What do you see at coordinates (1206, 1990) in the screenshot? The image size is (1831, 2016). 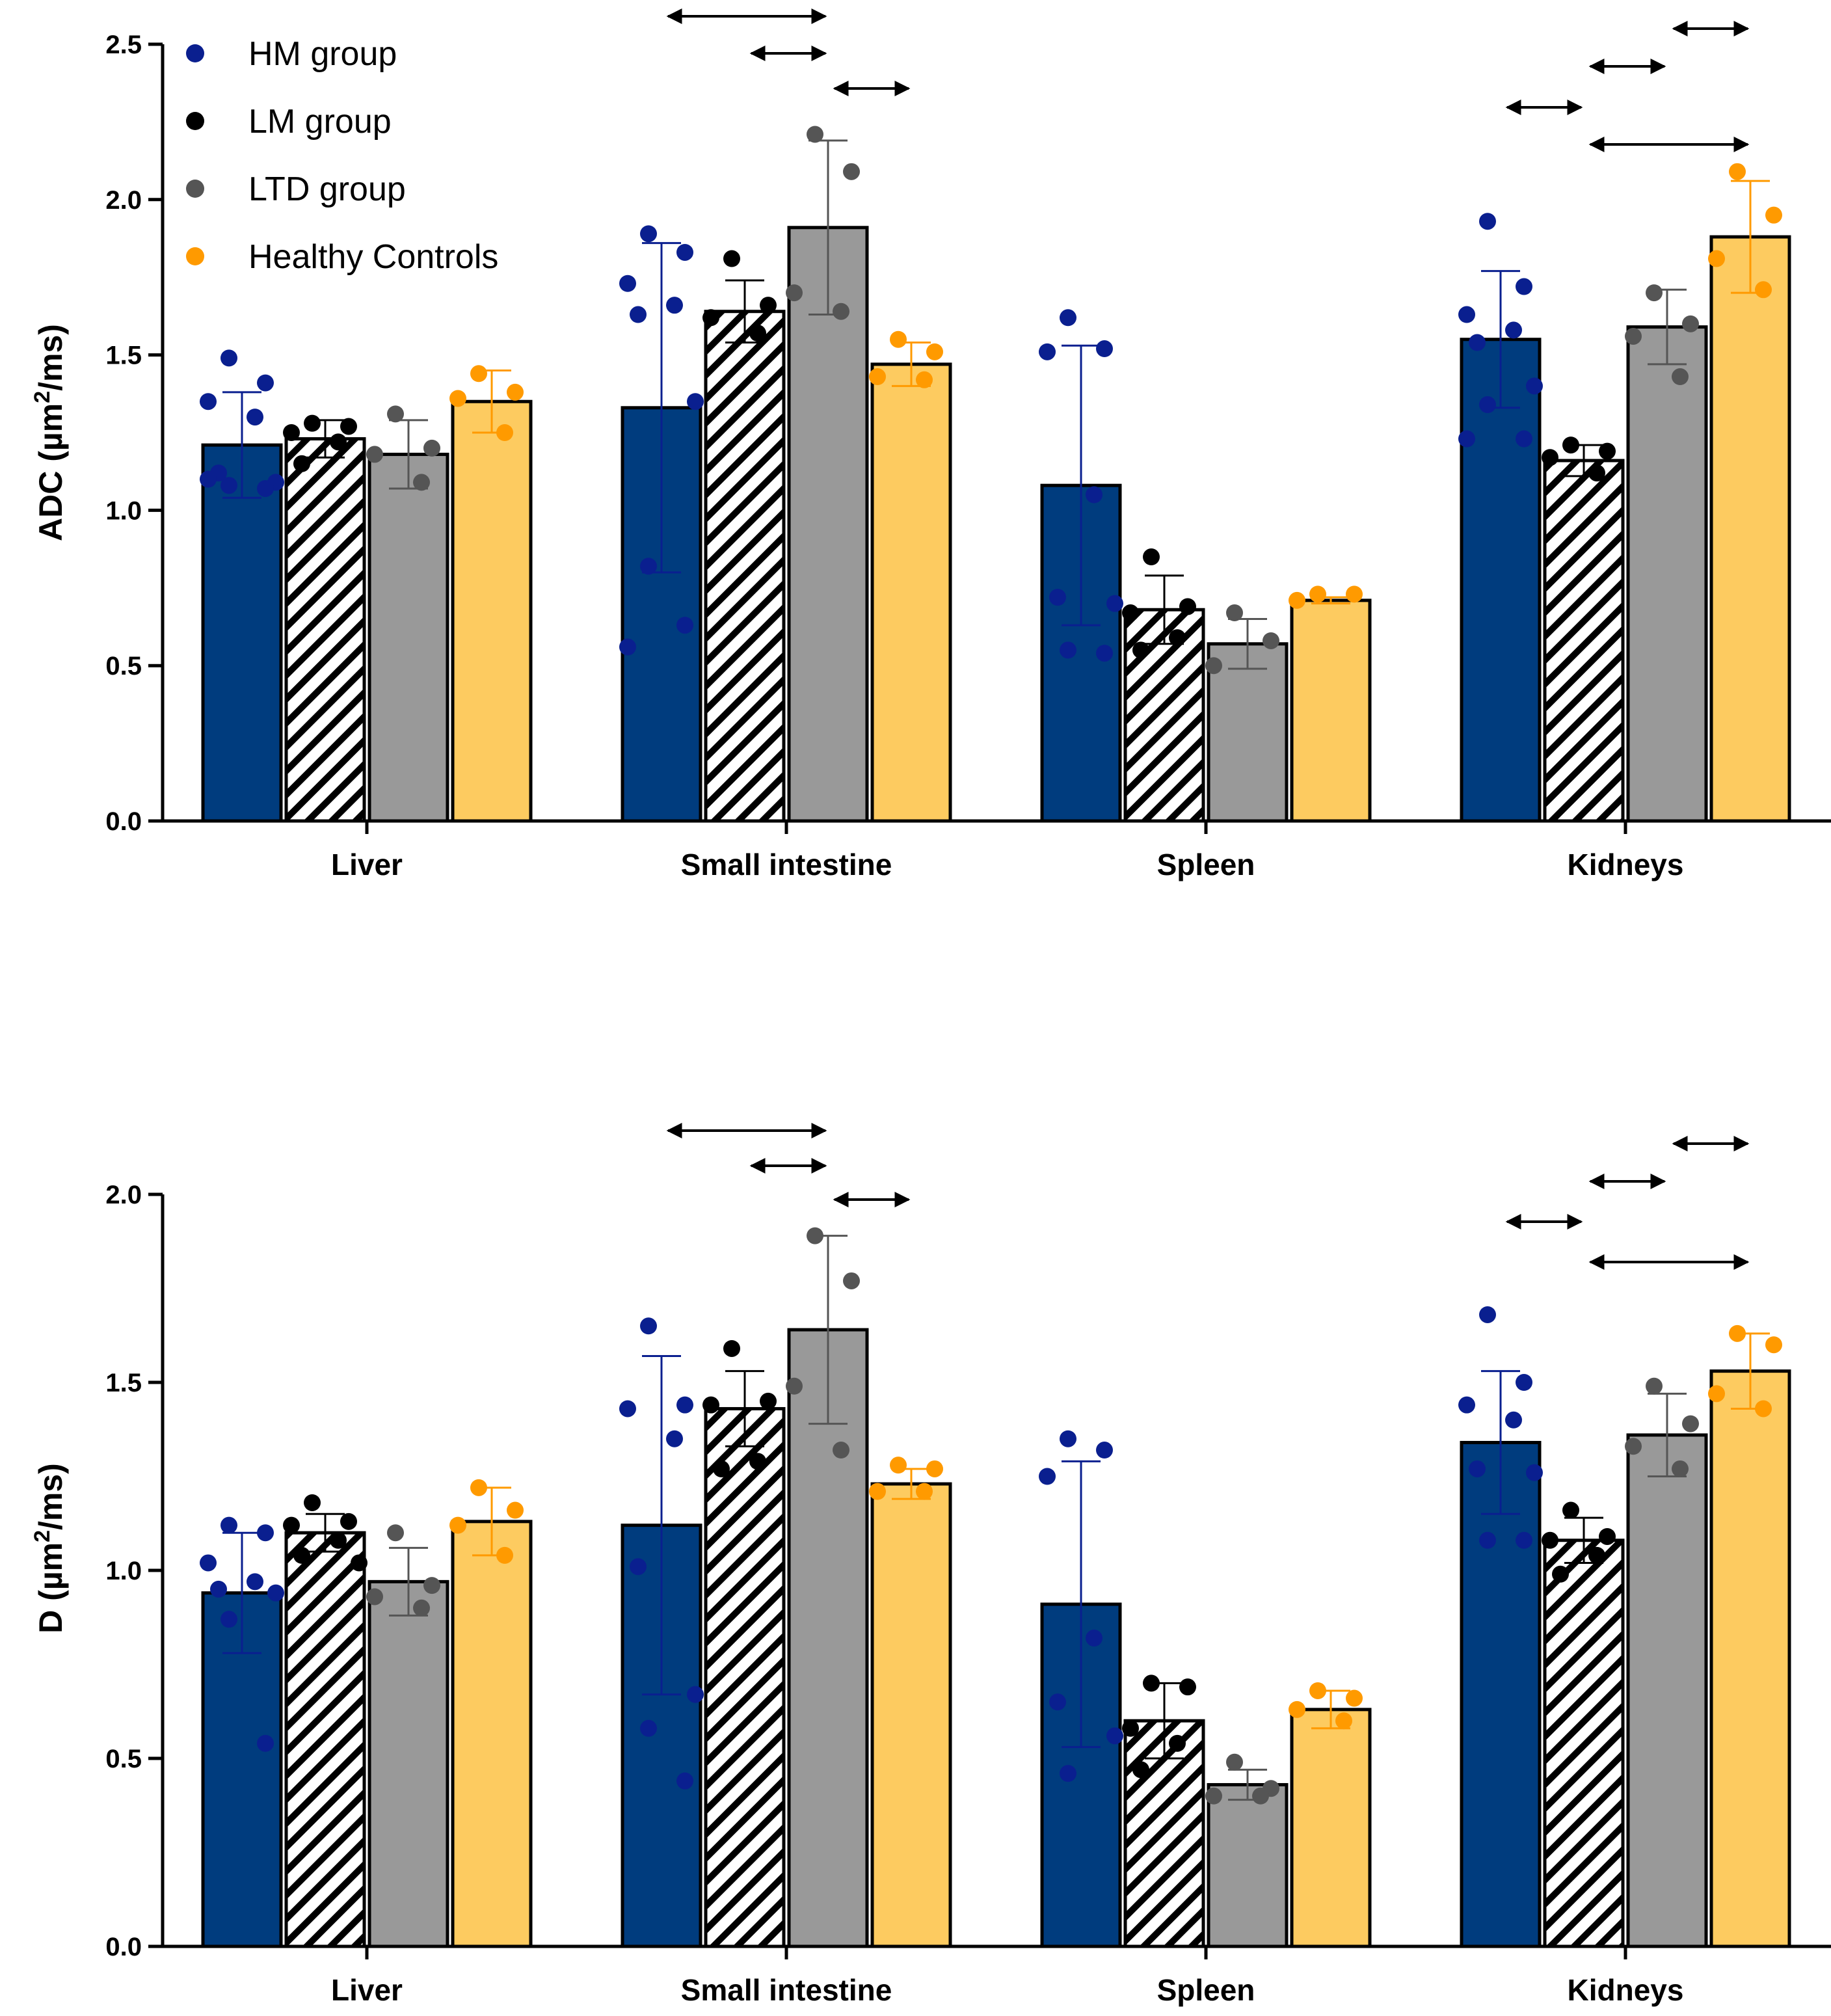 I see `x-tick-label-spleen: Spleen` at bounding box center [1206, 1990].